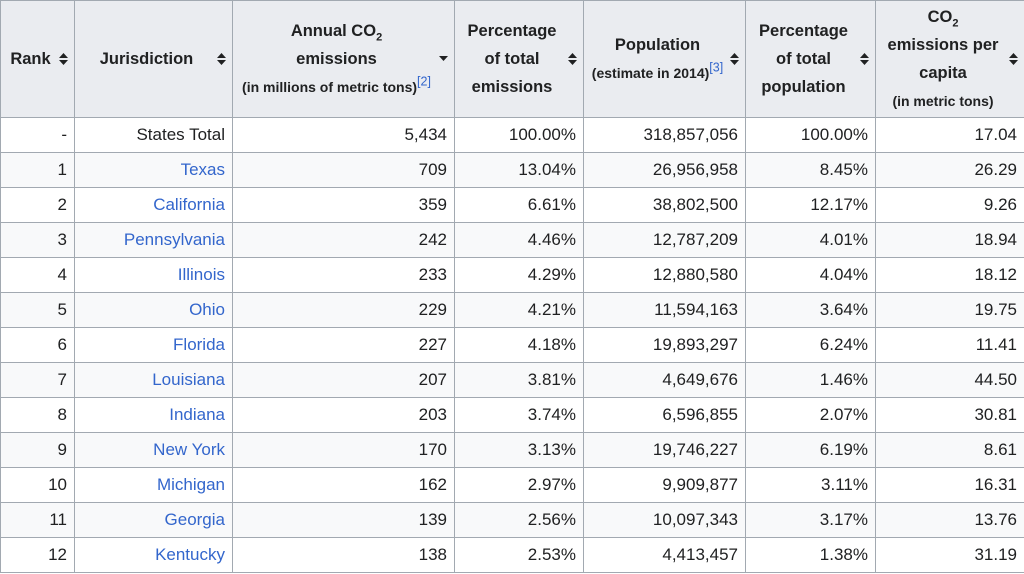 The image size is (1024, 574). Describe the element at coordinates (343, 205) in the screenshot. I see `cell-annual-emissions: 359` at that location.